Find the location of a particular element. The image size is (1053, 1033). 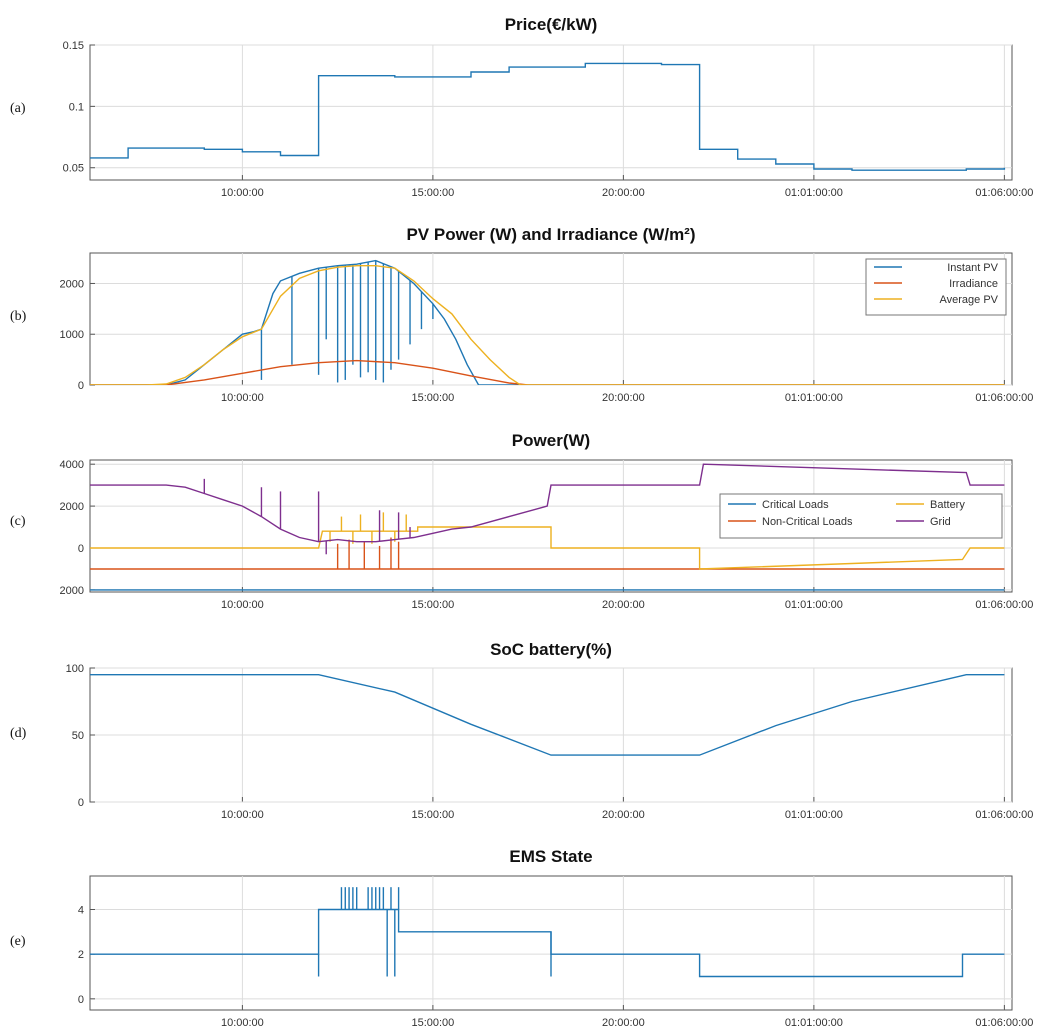

chart-title: EMS State is located at coordinates (550, 856).